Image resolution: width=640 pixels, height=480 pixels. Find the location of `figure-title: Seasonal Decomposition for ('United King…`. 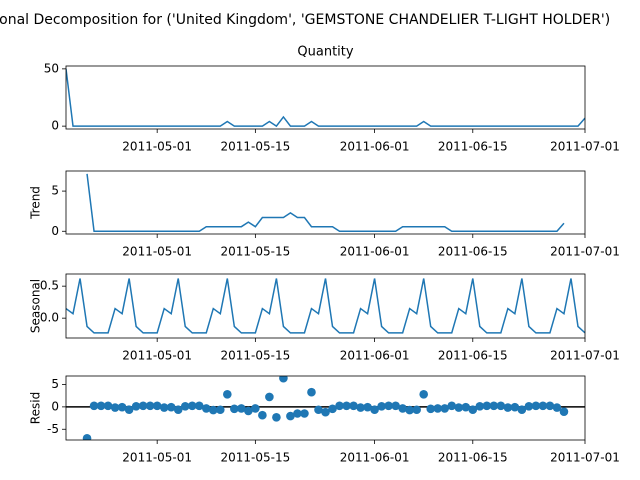

figure-title: Seasonal Decomposition for ('United King… is located at coordinates (305, 20).